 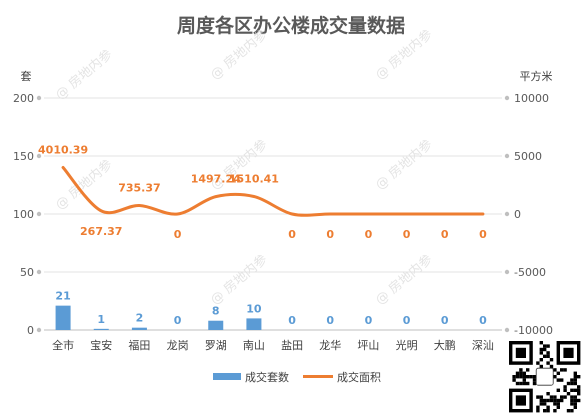 I want to click on left-axis: 0 50 100 150 200, so click(x=27, y=214).